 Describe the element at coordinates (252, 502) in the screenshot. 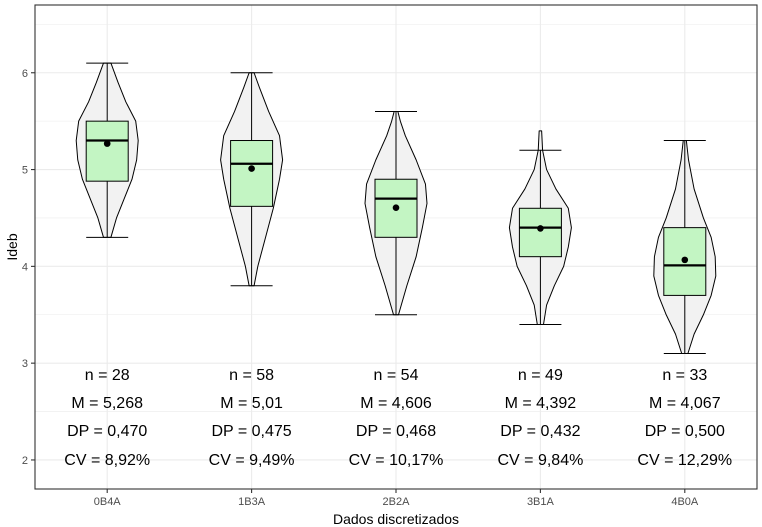

I see `x-tick-label: 1B3A` at that location.